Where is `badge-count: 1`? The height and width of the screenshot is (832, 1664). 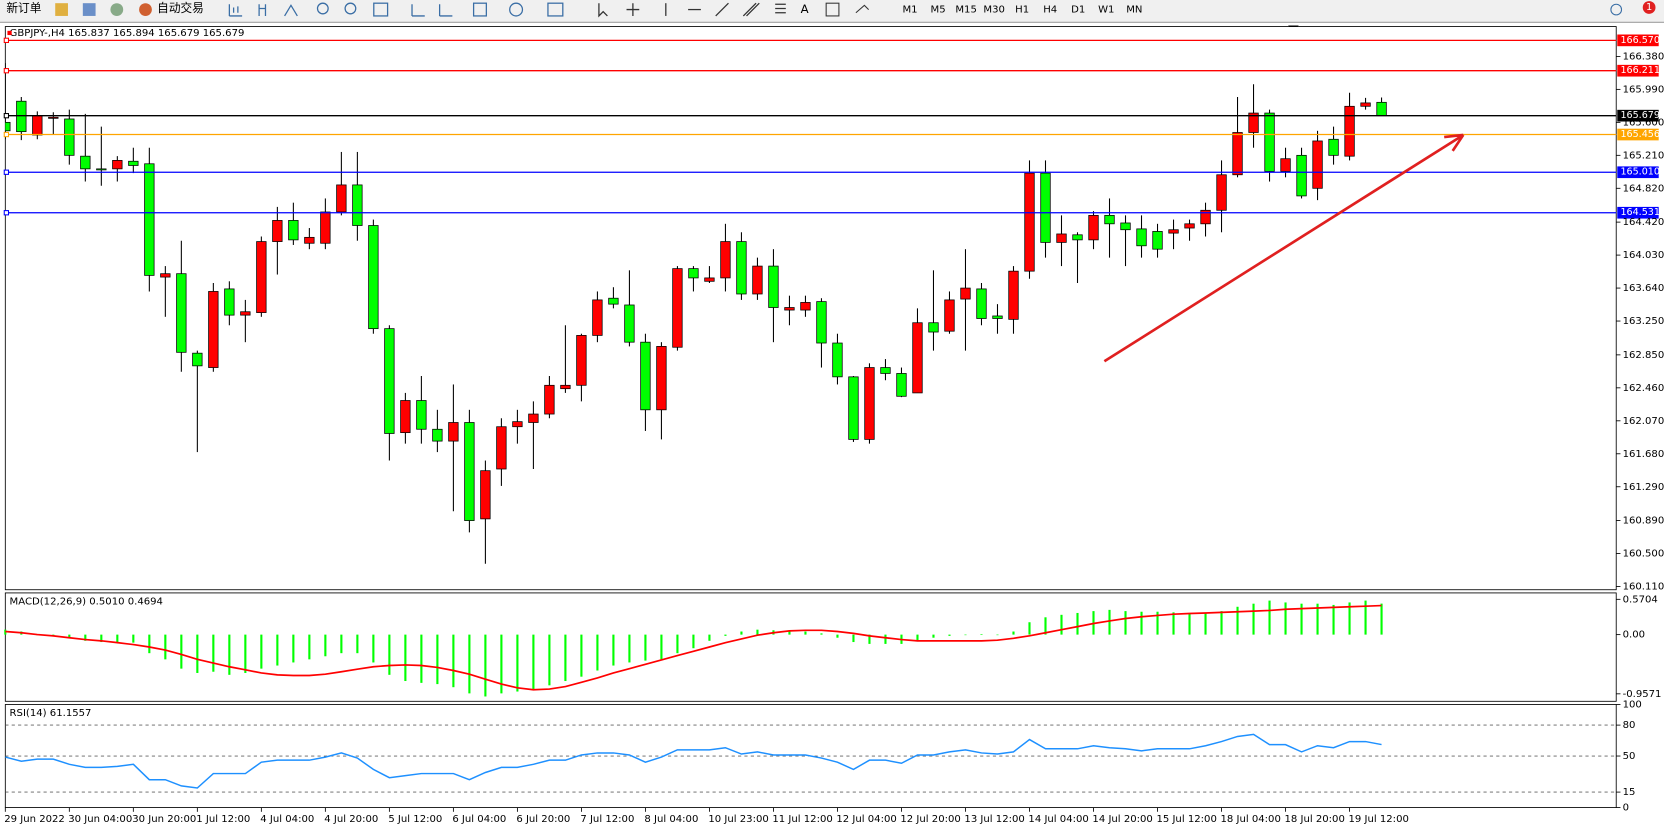 badge-count: 1 is located at coordinates (1649, 7).